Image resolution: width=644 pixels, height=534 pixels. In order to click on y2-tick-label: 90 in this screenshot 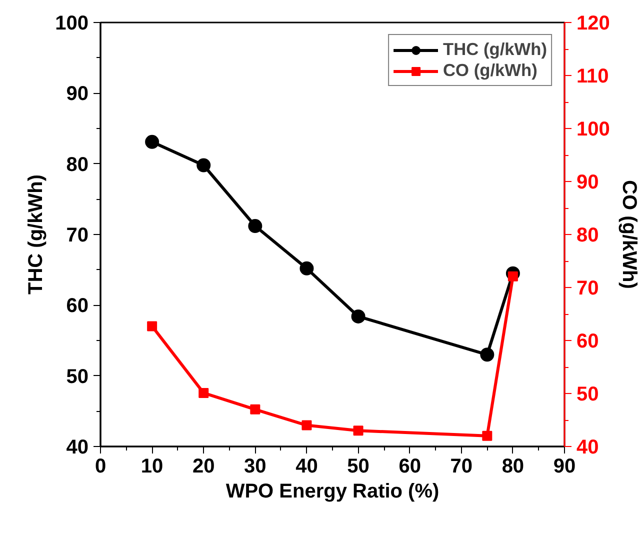, I will do `click(587, 183)`.